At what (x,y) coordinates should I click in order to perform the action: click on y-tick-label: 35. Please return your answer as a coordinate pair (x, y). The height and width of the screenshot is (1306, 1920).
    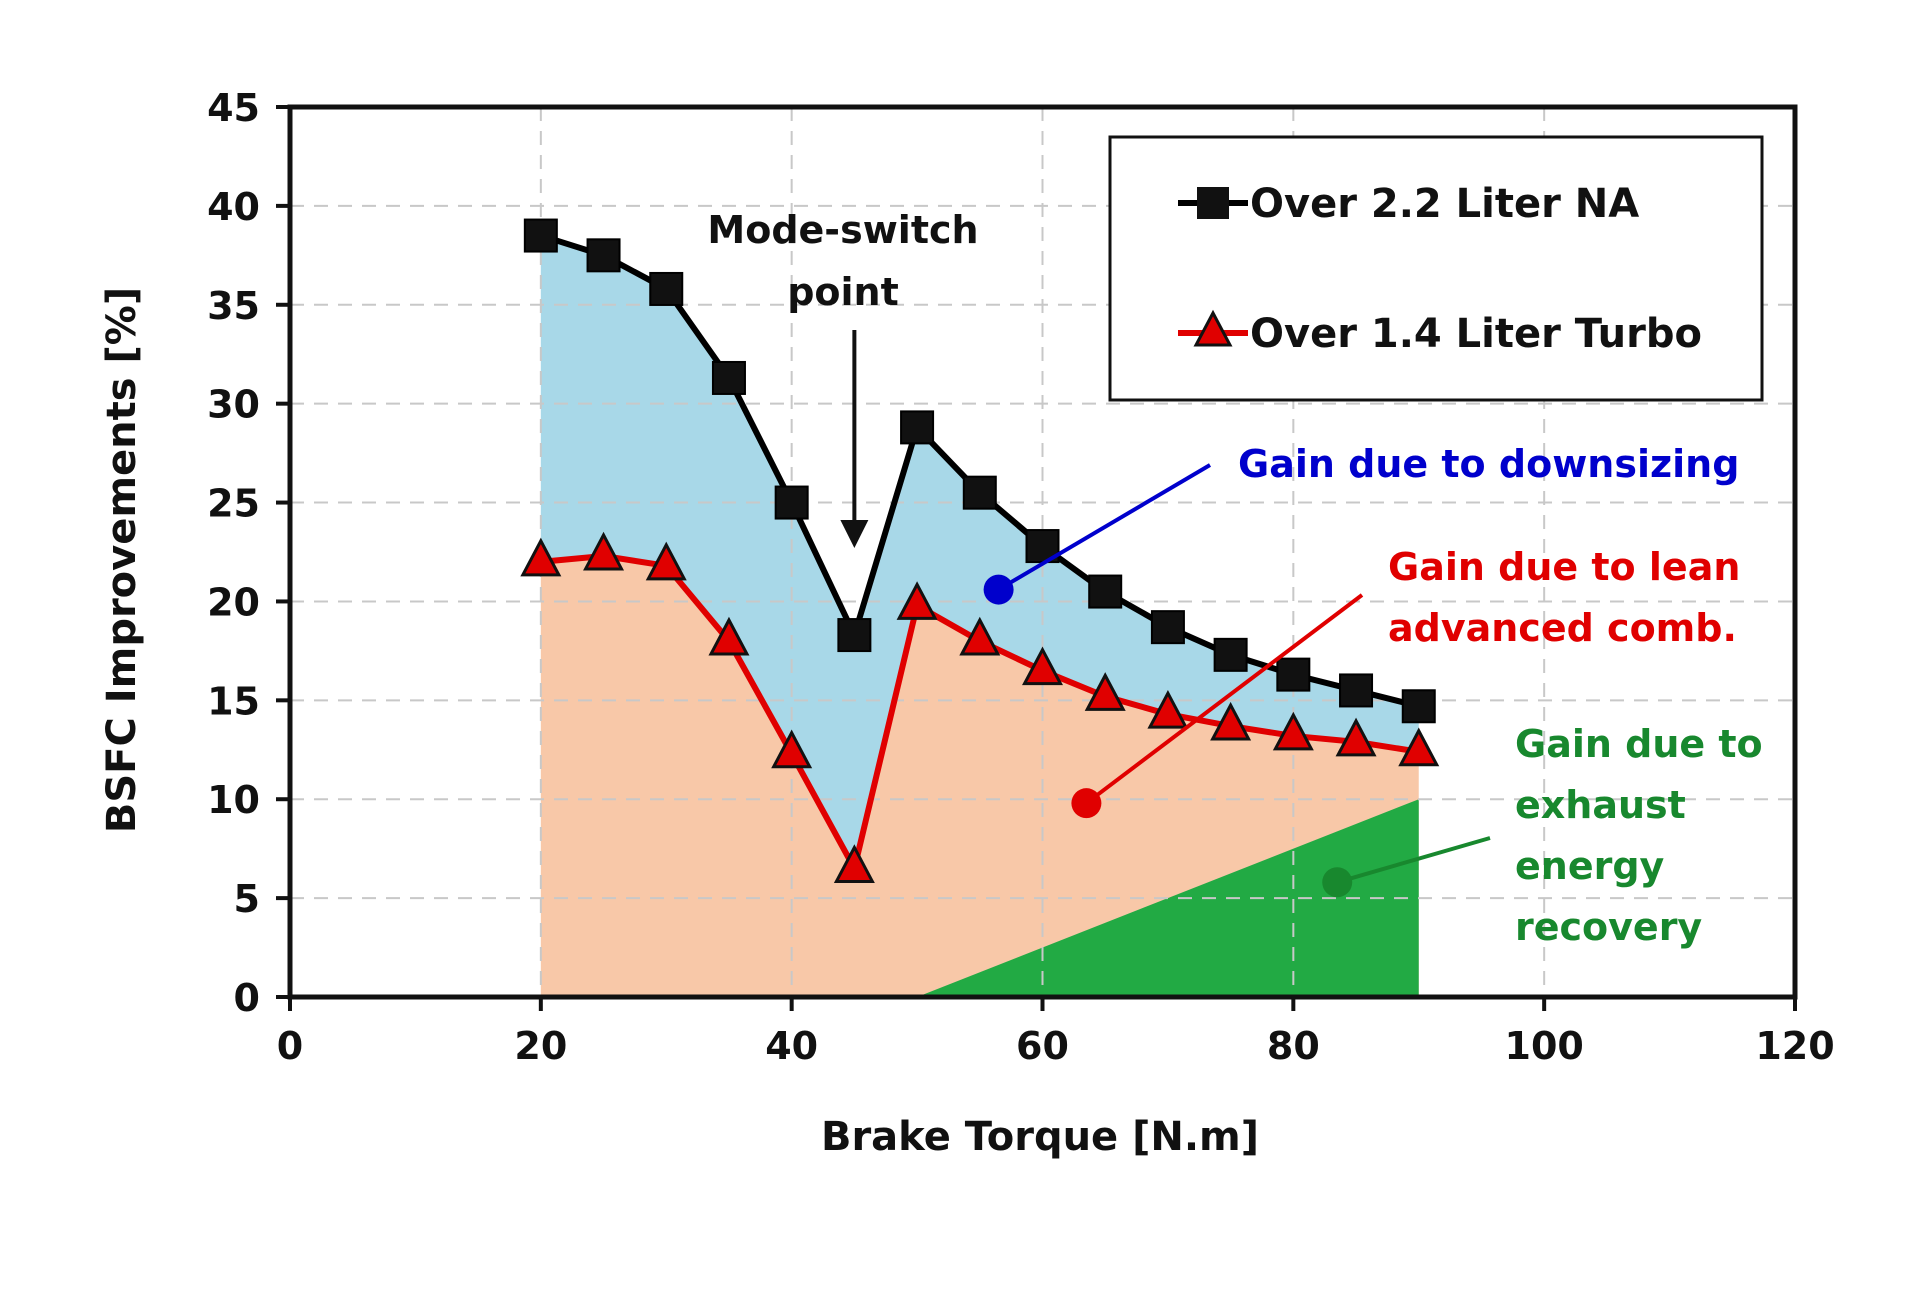
    Looking at the image, I should click on (233, 306).